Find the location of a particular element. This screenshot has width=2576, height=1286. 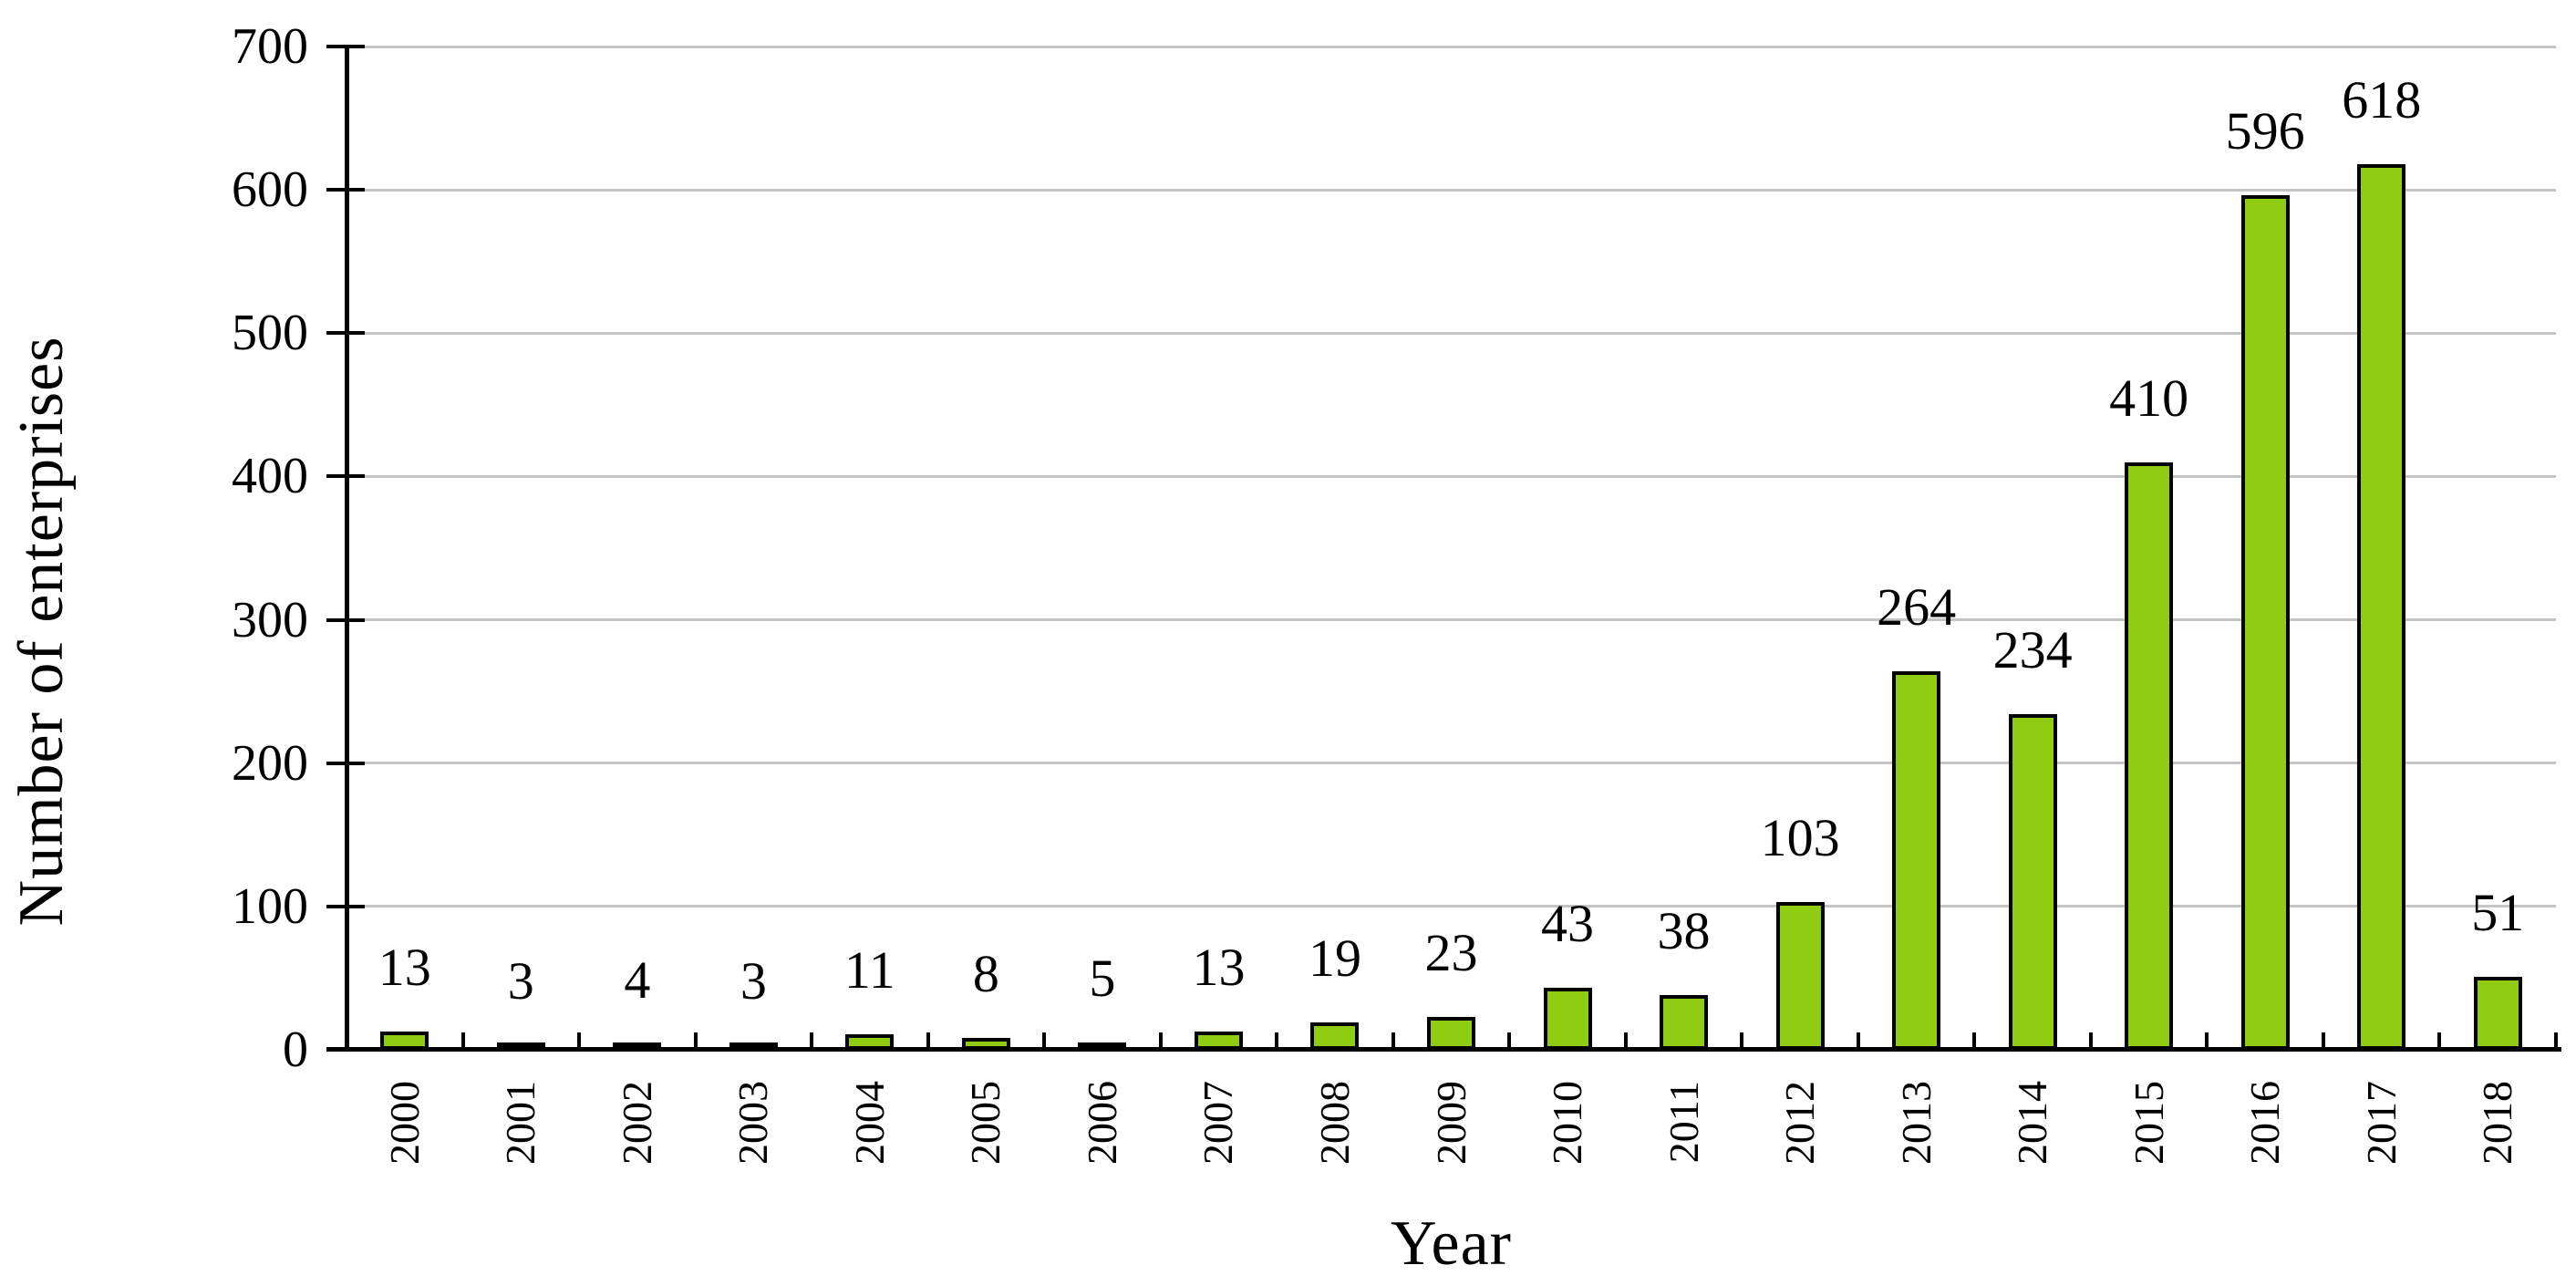

x-tick-label: 2008 is located at coordinates (1334, 1123).